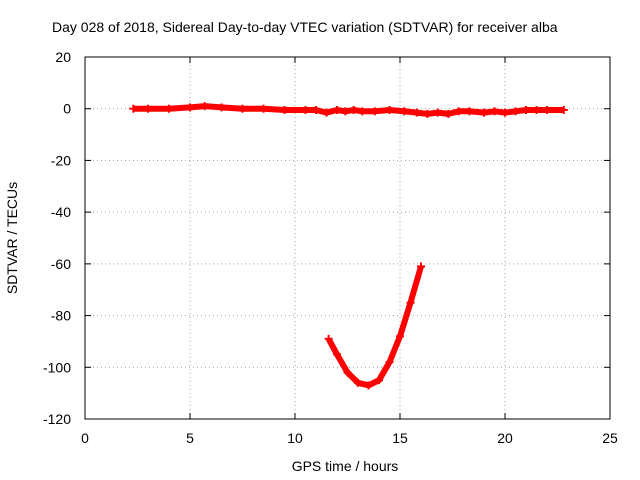 Image resolution: width=640 pixels, height=480 pixels. Describe the element at coordinates (57, 419) in the screenshot. I see `y-tick-label: -120` at that location.